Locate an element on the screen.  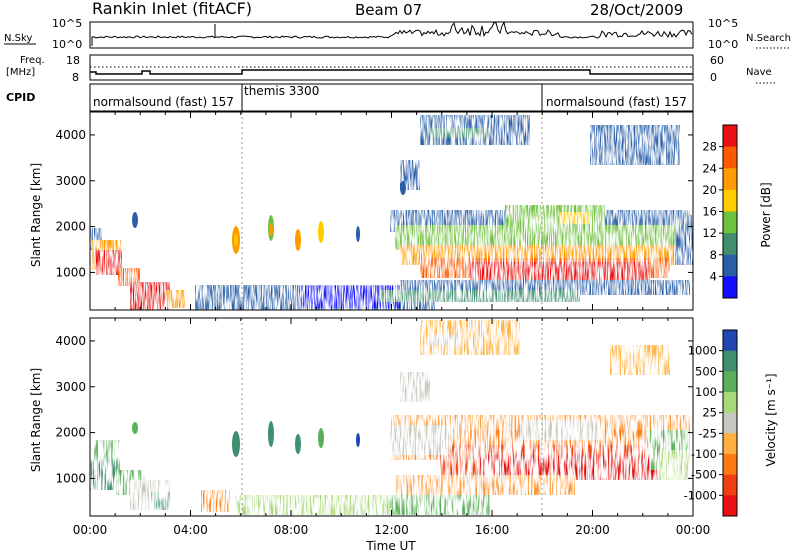
velocity-colorbar-tick-label: 100 is located at coordinates (706, 392).